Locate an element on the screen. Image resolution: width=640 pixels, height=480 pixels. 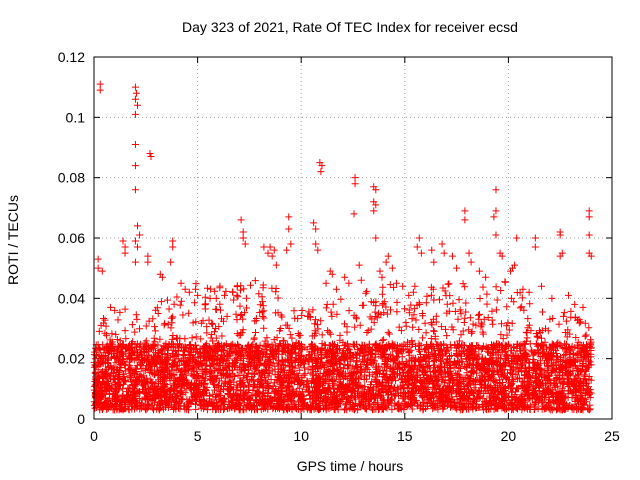
y-tick-label: 0.12 is located at coordinates (71, 57).